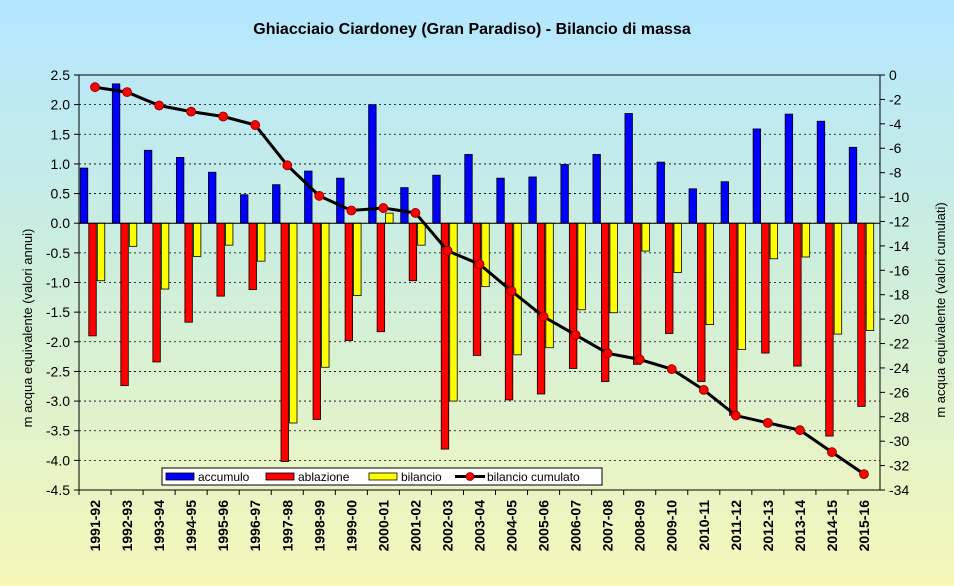 Image resolution: width=954 pixels, height=586 pixels. Describe the element at coordinates (255, 526) in the screenshot. I see `category-label: 1996-97` at that location.